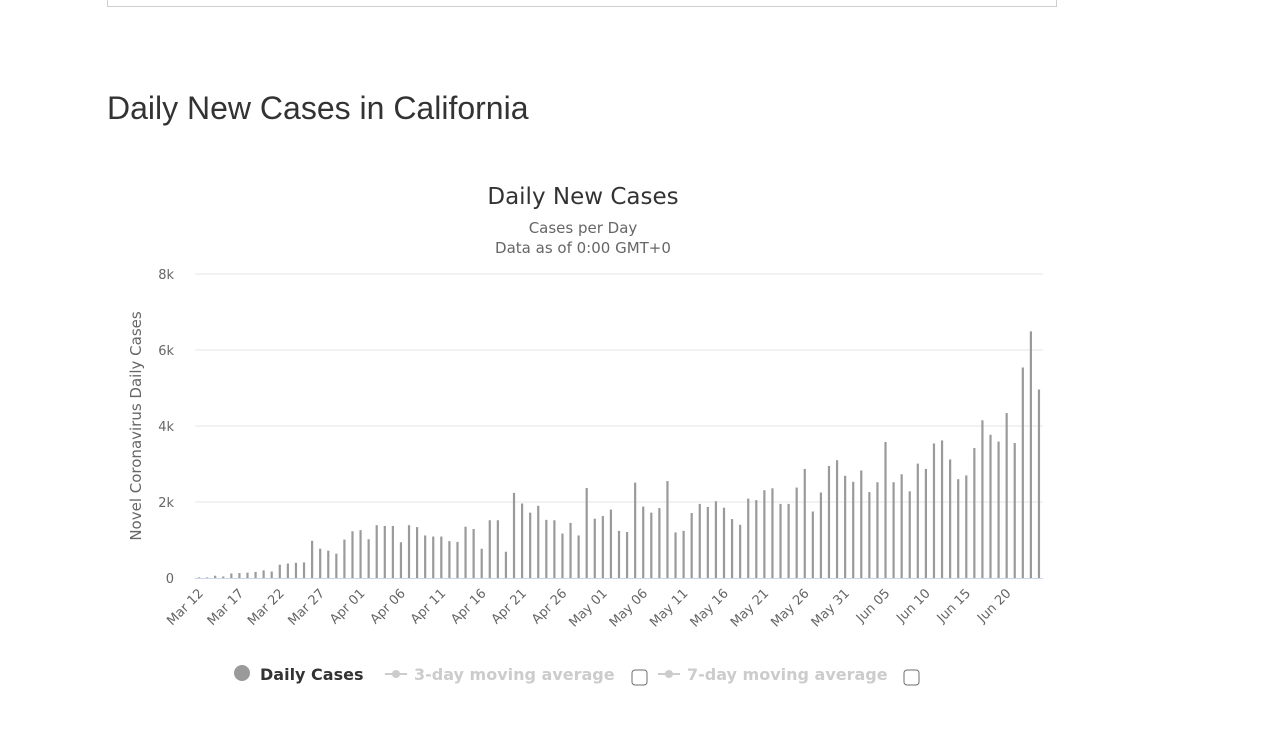 The image size is (1280, 745). Describe the element at coordinates (639, 677) in the screenshot. I see `legend-3-day-checkbox` at that location.